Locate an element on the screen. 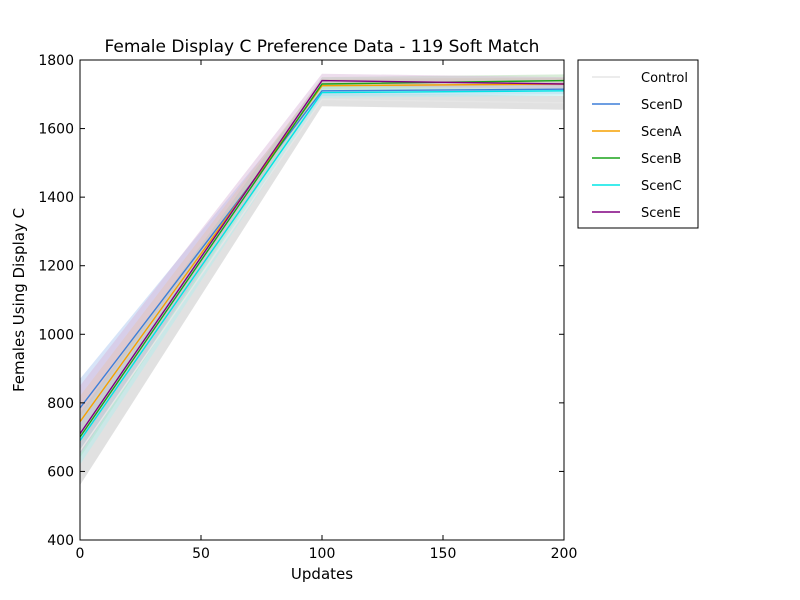  legend-label-scene: ScenE is located at coordinates (661, 213).